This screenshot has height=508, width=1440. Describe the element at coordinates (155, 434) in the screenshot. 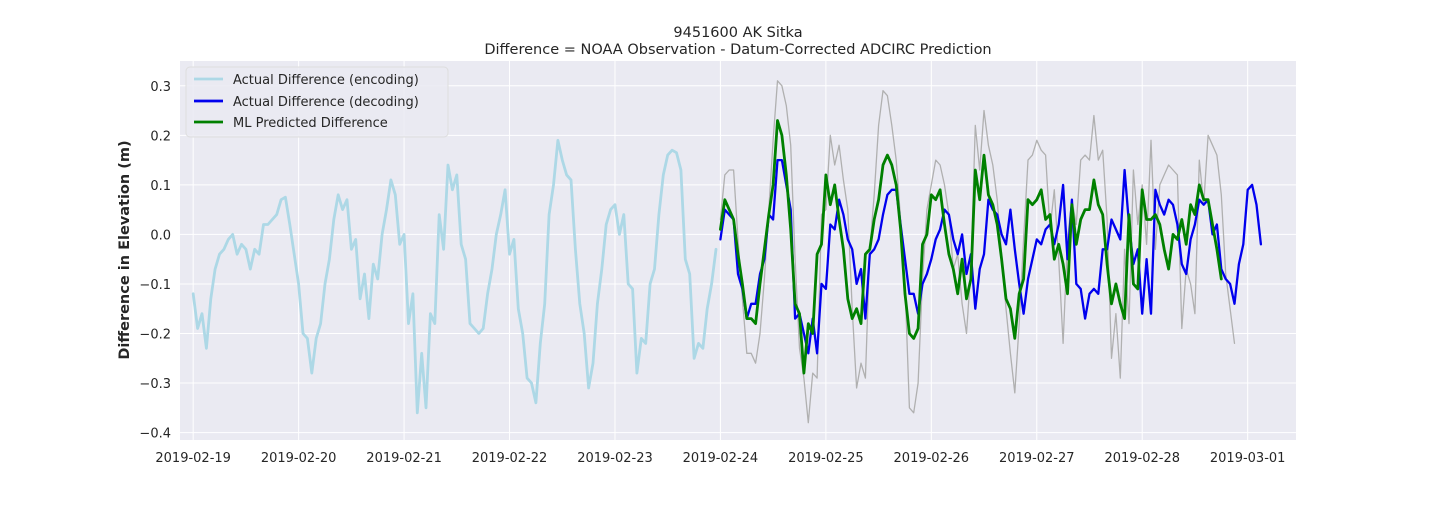

I see `y-tick-label: −0.4` at that location.